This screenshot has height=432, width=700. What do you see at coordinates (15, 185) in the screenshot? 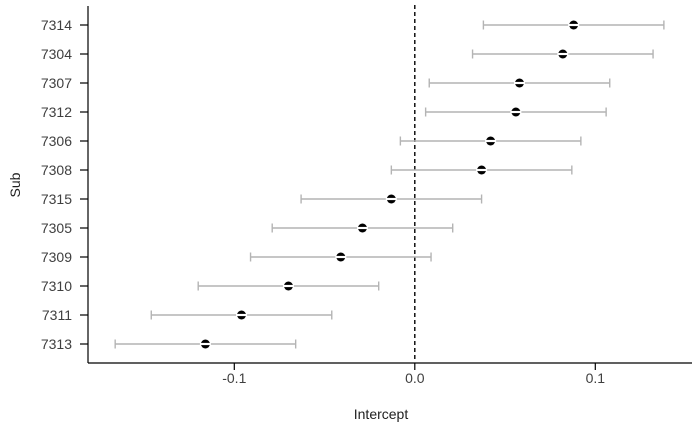
I see `y-axis-title: Sub` at bounding box center [15, 185].